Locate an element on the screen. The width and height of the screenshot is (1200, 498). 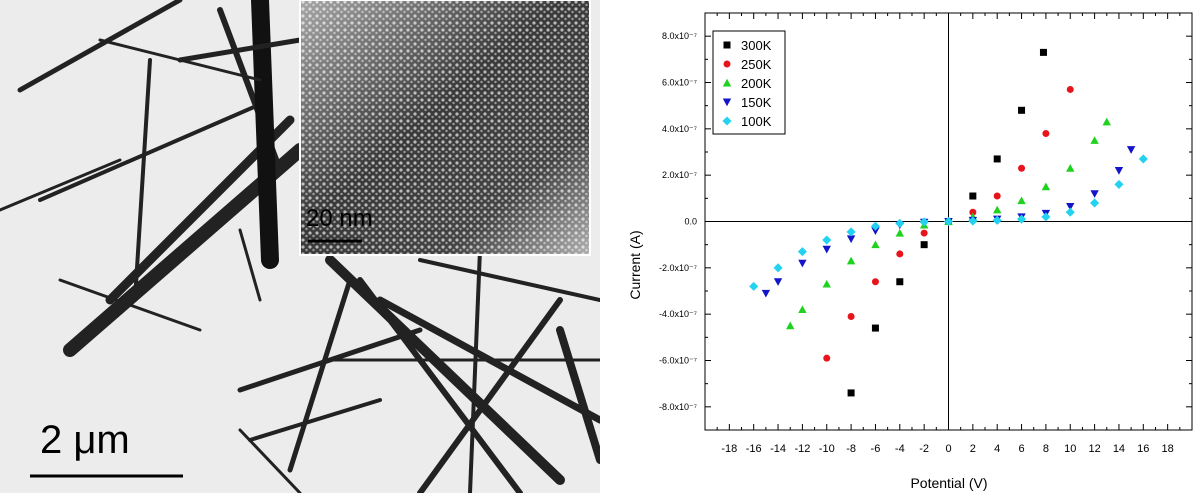
legend-label: 300K is located at coordinates (756, 45).